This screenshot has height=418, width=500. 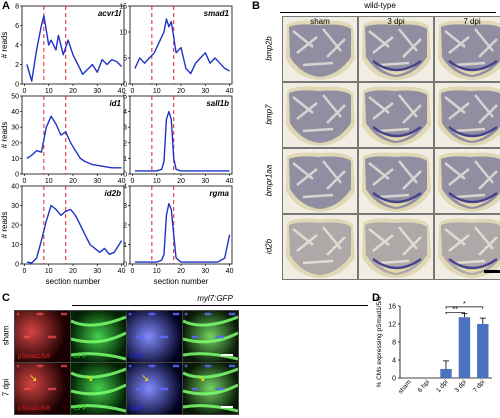 What do you see at coordinates (320, 247) in the screenshot?
I see `in-situ-image-id2b-sham` at bounding box center [320, 247].